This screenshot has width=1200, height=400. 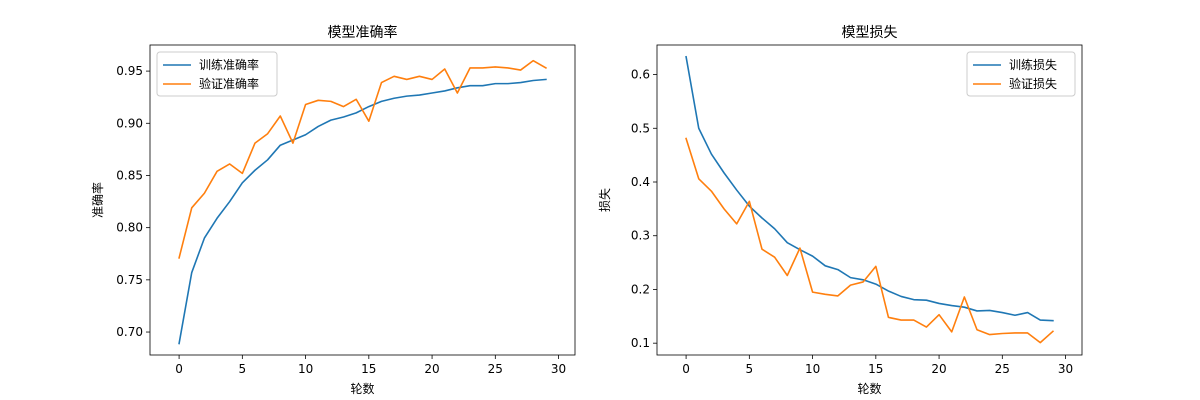 What do you see at coordinates (870, 33) in the screenshot?
I see `chart-title: 模型损失` at bounding box center [870, 33].